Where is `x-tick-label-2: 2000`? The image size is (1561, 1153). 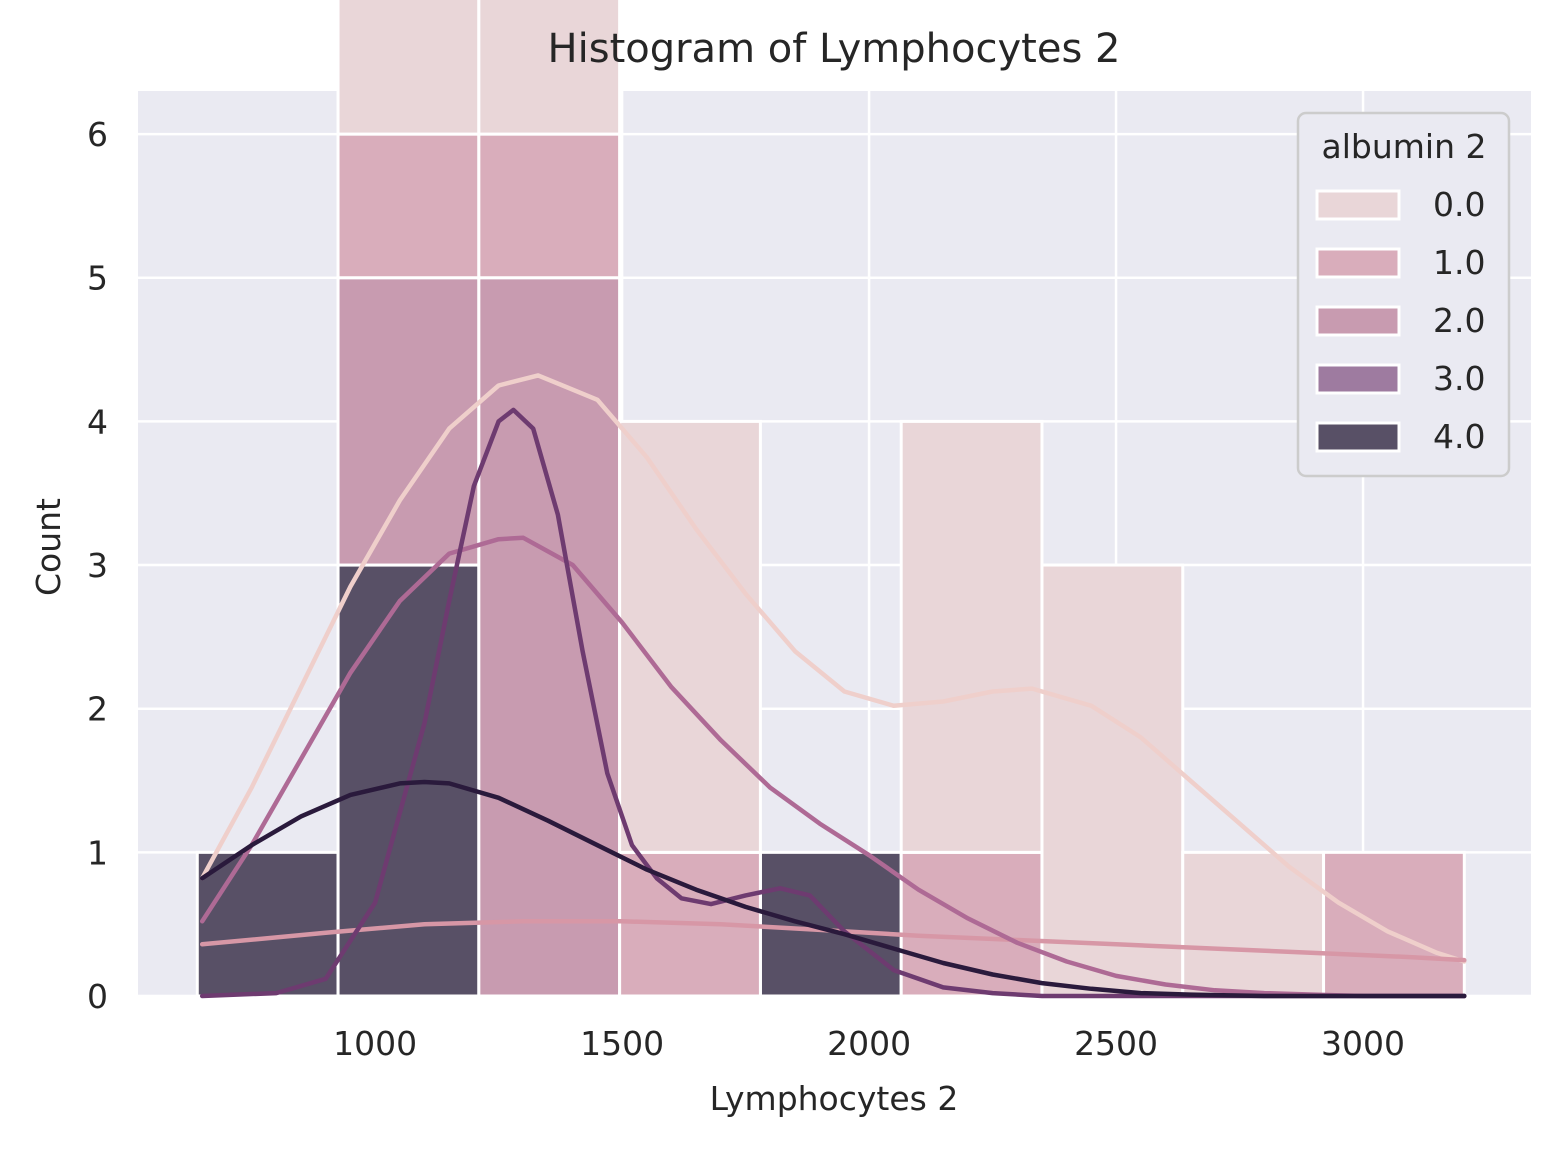
x-tick-label-2: 2000 is located at coordinates (869, 1043).